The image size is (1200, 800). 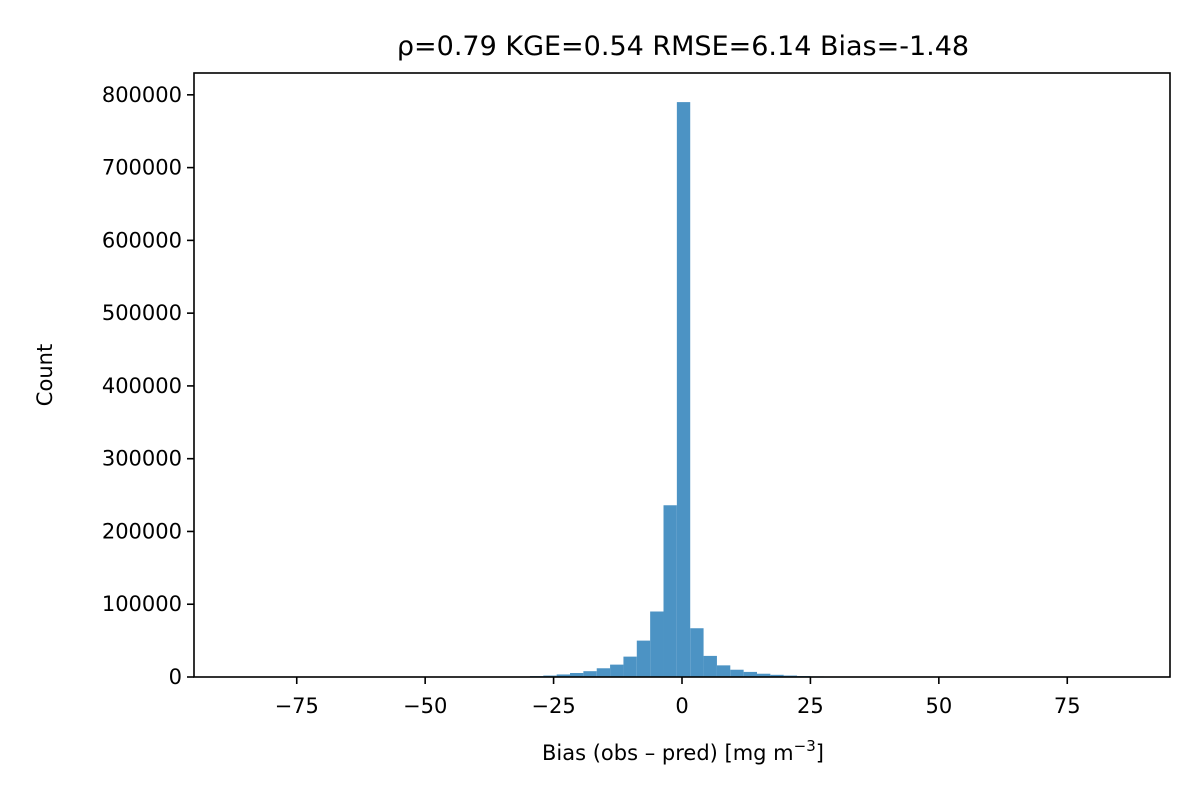 What do you see at coordinates (1067, 706) in the screenshot?
I see `x-tick-label-6: 75` at bounding box center [1067, 706].